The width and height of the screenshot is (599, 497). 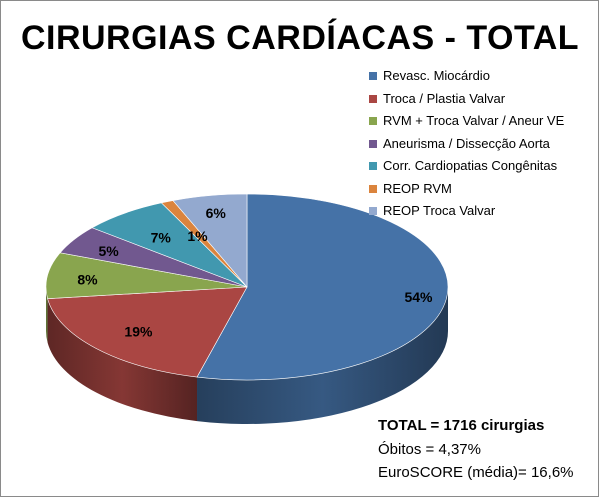 I want to click on legend-item: Aneurisma / Dissecção Aorta, so click(x=484, y=146).